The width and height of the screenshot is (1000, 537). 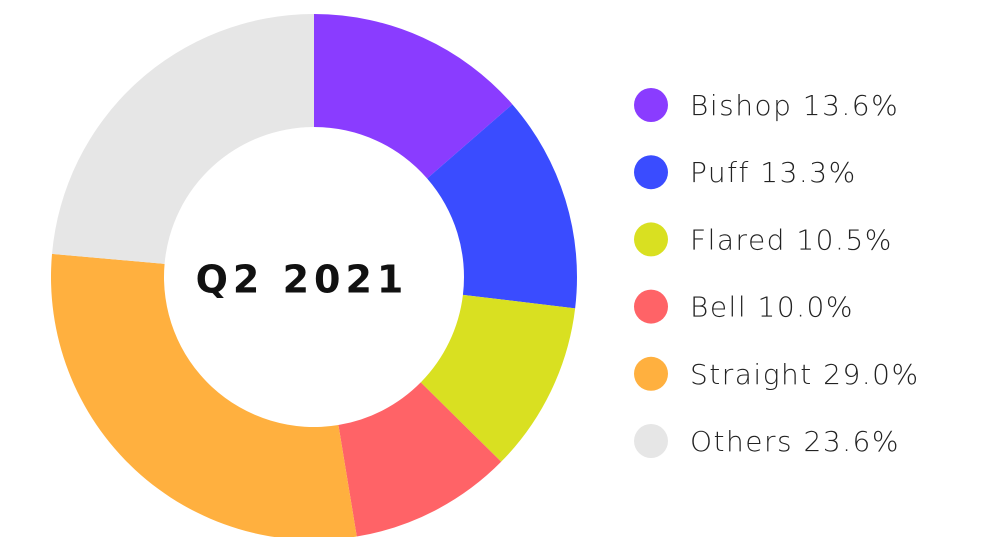 What do you see at coordinates (738, 239) in the screenshot?
I see `legend-name: Flared` at bounding box center [738, 239].